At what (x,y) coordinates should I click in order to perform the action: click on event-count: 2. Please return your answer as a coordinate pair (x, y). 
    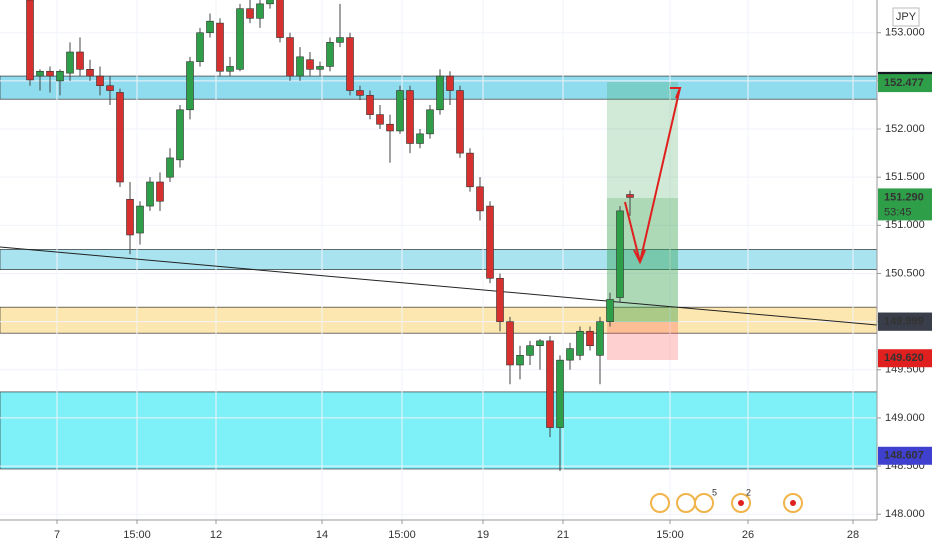
    Looking at the image, I should click on (748, 492).